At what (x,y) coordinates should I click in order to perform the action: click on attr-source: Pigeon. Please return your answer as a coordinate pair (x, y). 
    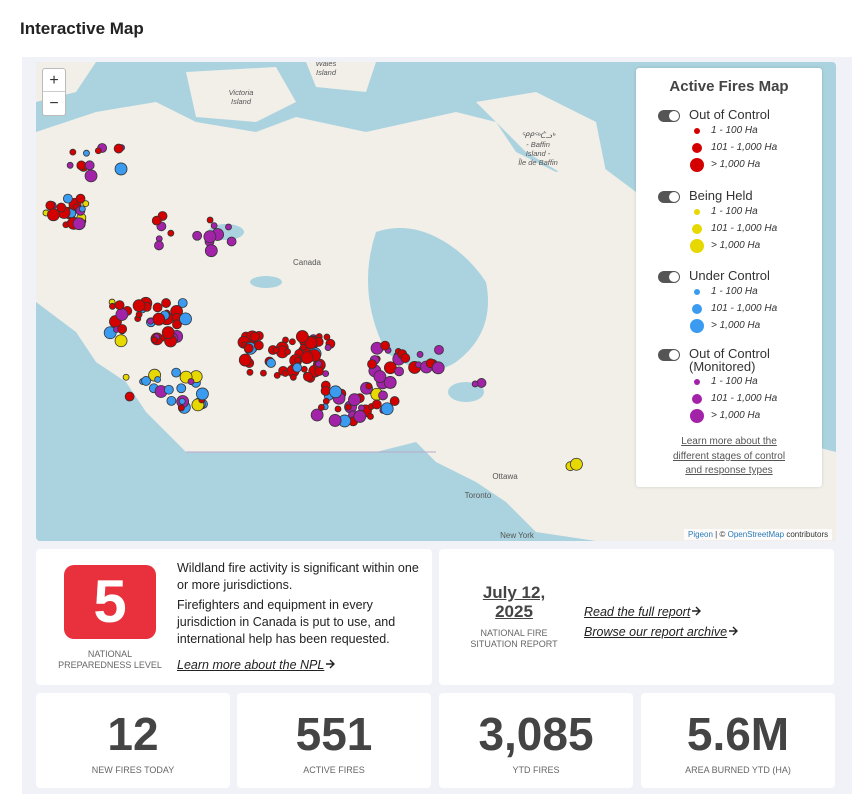
    Looking at the image, I should click on (700, 534).